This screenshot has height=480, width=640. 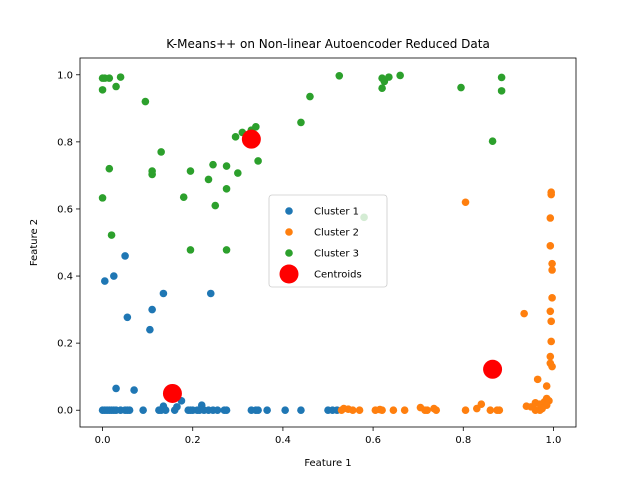 I want to click on legend-label: Cluster 1, so click(x=336, y=212).